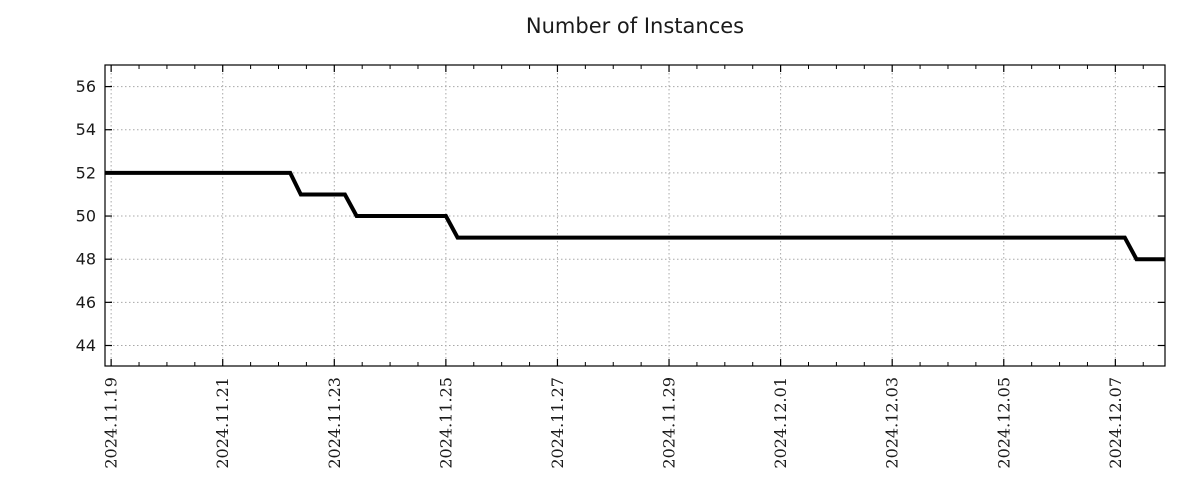 The width and height of the screenshot is (1200, 500). What do you see at coordinates (222, 423) in the screenshot?
I see `x-tick-label: 2024.11.21` at bounding box center [222, 423].